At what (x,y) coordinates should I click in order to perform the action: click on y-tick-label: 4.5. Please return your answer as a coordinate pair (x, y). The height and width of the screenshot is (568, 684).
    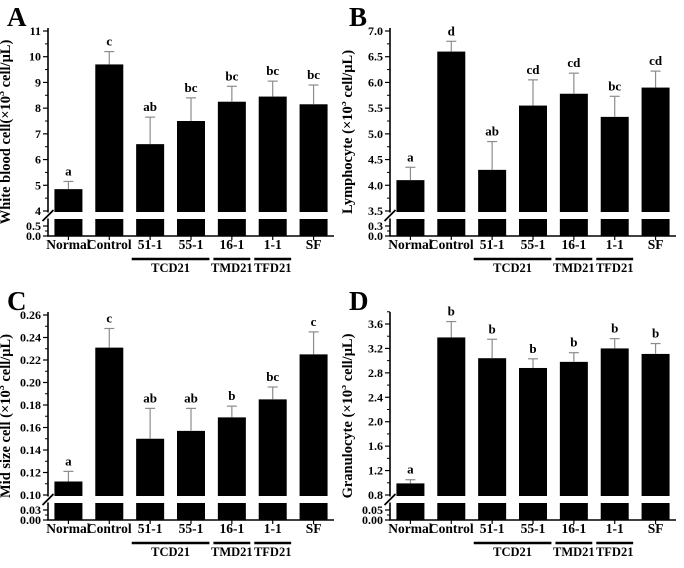
    Looking at the image, I should click on (375, 160).